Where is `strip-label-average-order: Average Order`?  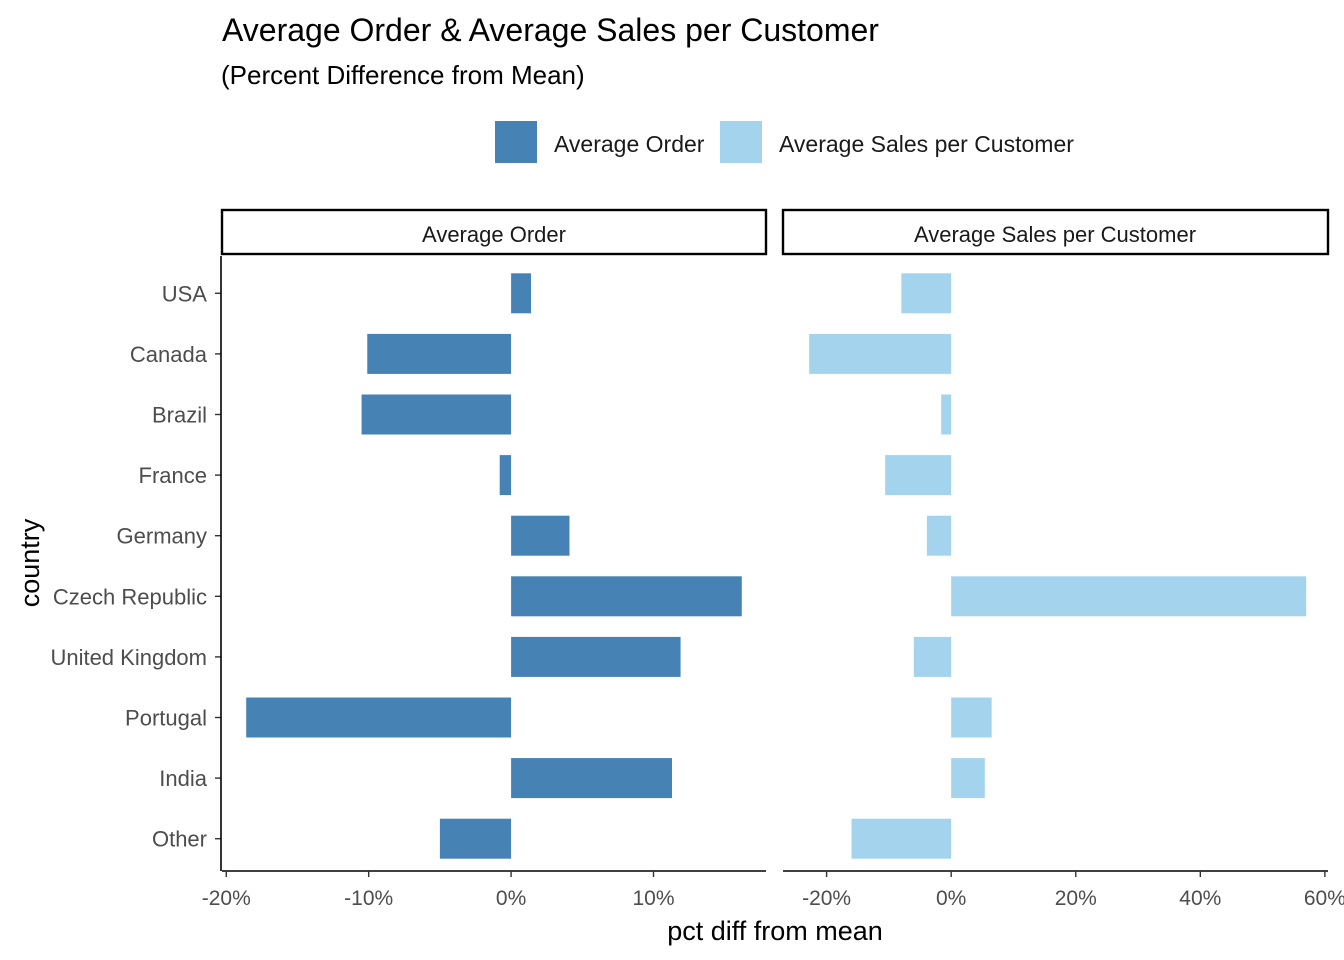
strip-label-average-order: Average Order is located at coordinates (494, 234).